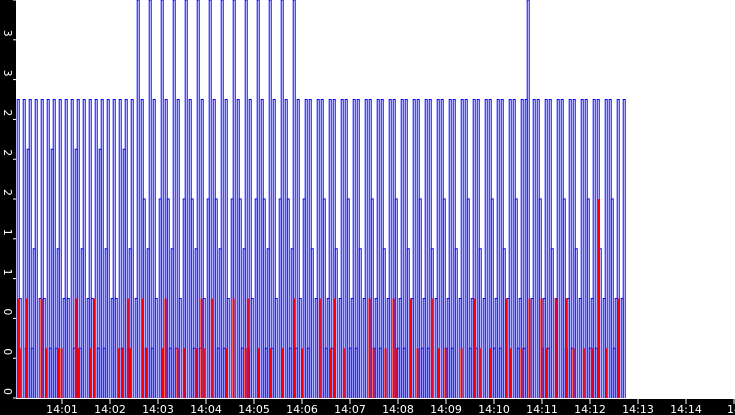  What do you see at coordinates (446, 409) in the screenshot?
I see `x-tick-label: 14:09` at bounding box center [446, 409].